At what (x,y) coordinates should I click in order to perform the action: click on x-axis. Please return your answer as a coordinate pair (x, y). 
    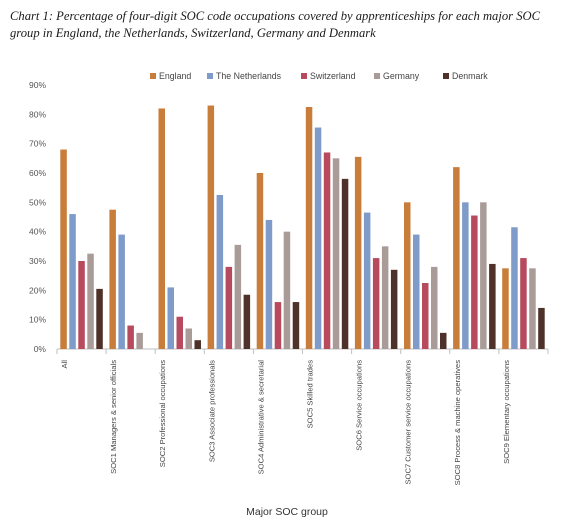
    Looking at the image, I should click on (302, 351).